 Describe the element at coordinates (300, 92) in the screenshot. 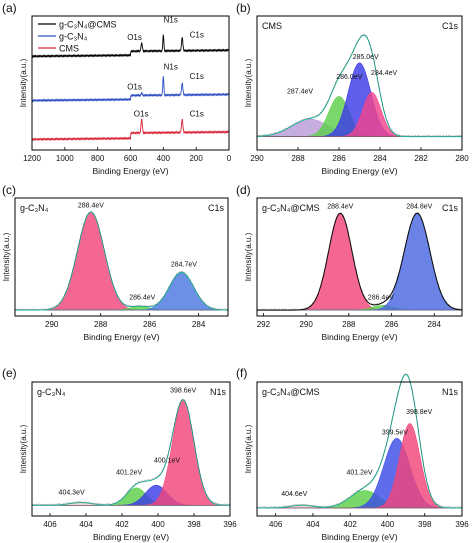

I see `peak-label: 287.4eV` at that location.